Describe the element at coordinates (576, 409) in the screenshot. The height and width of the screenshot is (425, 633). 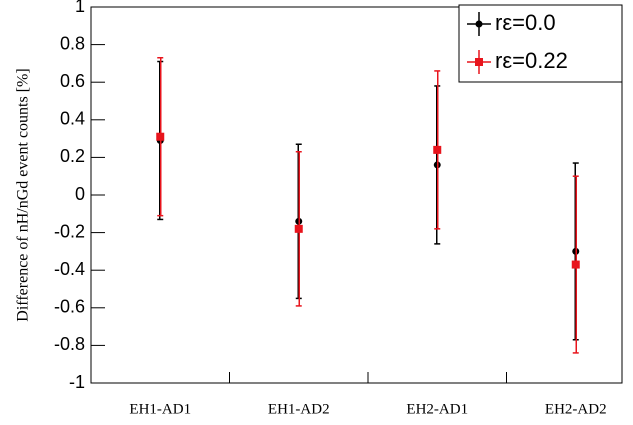
I see `x-tick-label: EH2-AD2` at that location.